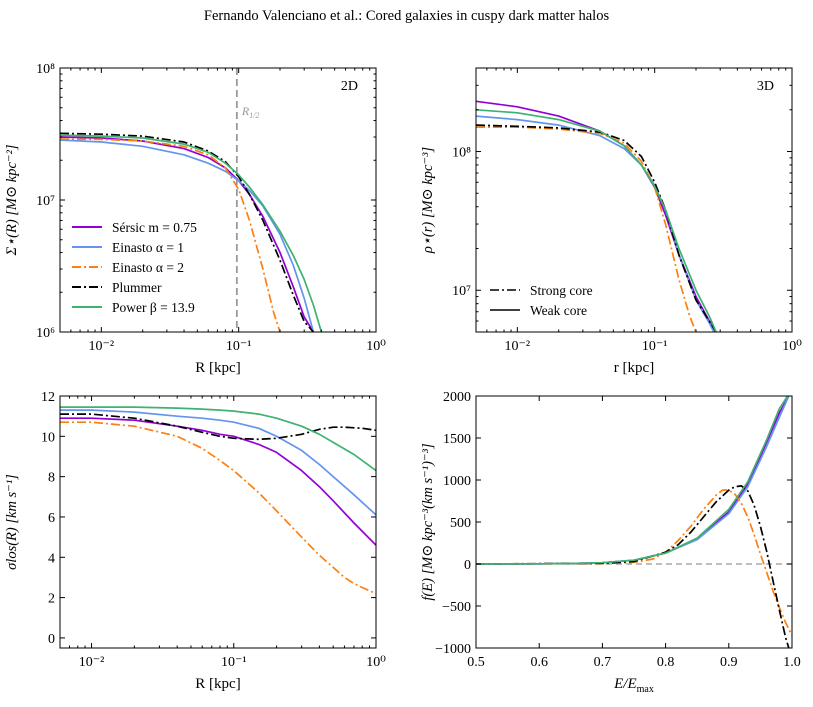 The image size is (813, 707). Describe the element at coordinates (603, 662) in the screenshot. I see `x-tick-label: 0.7` at that location.